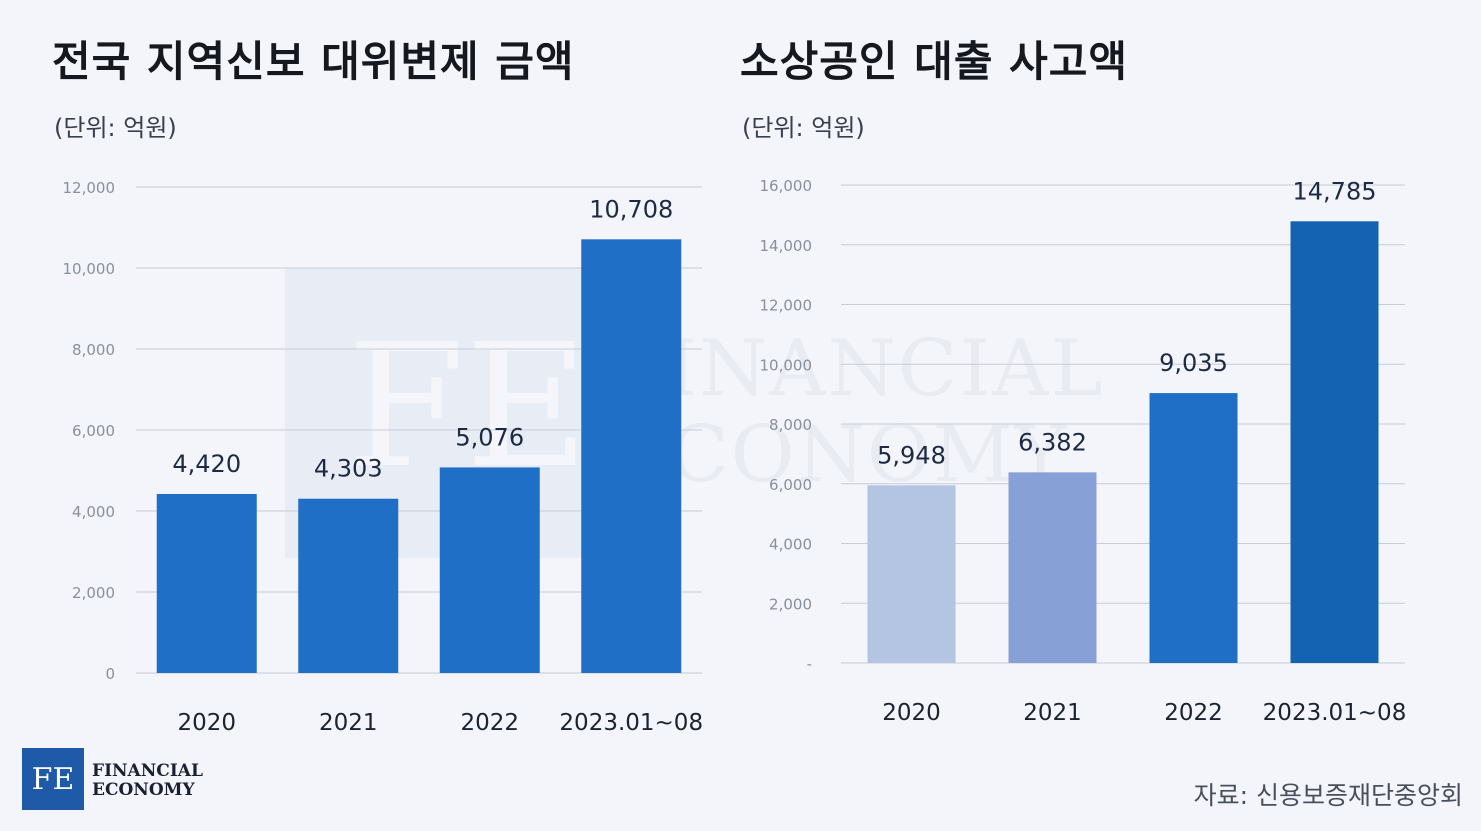 This screenshot has height=831, width=1481. I want to click on right-category-label: 2021, so click(1052, 713).